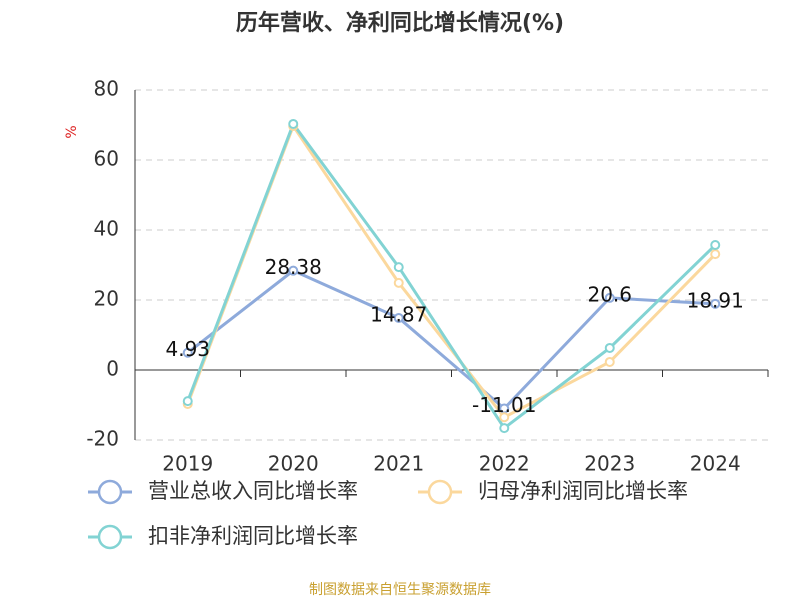 This screenshot has height=600, width=800. What do you see at coordinates (253, 536) in the screenshot?
I see `legend-label: 扣非净利润同比增长率` at bounding box center [253, 536].